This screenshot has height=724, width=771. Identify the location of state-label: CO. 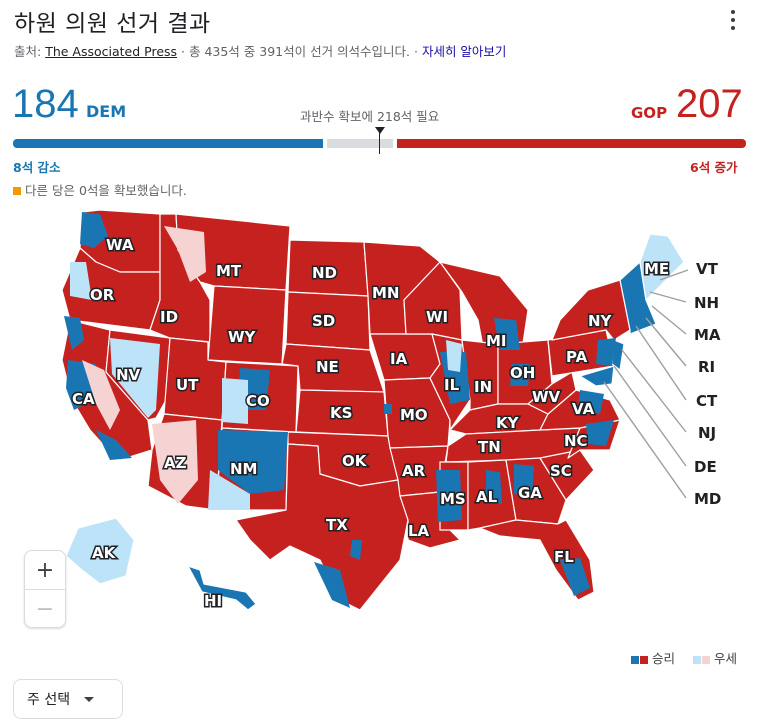
(258, 401).